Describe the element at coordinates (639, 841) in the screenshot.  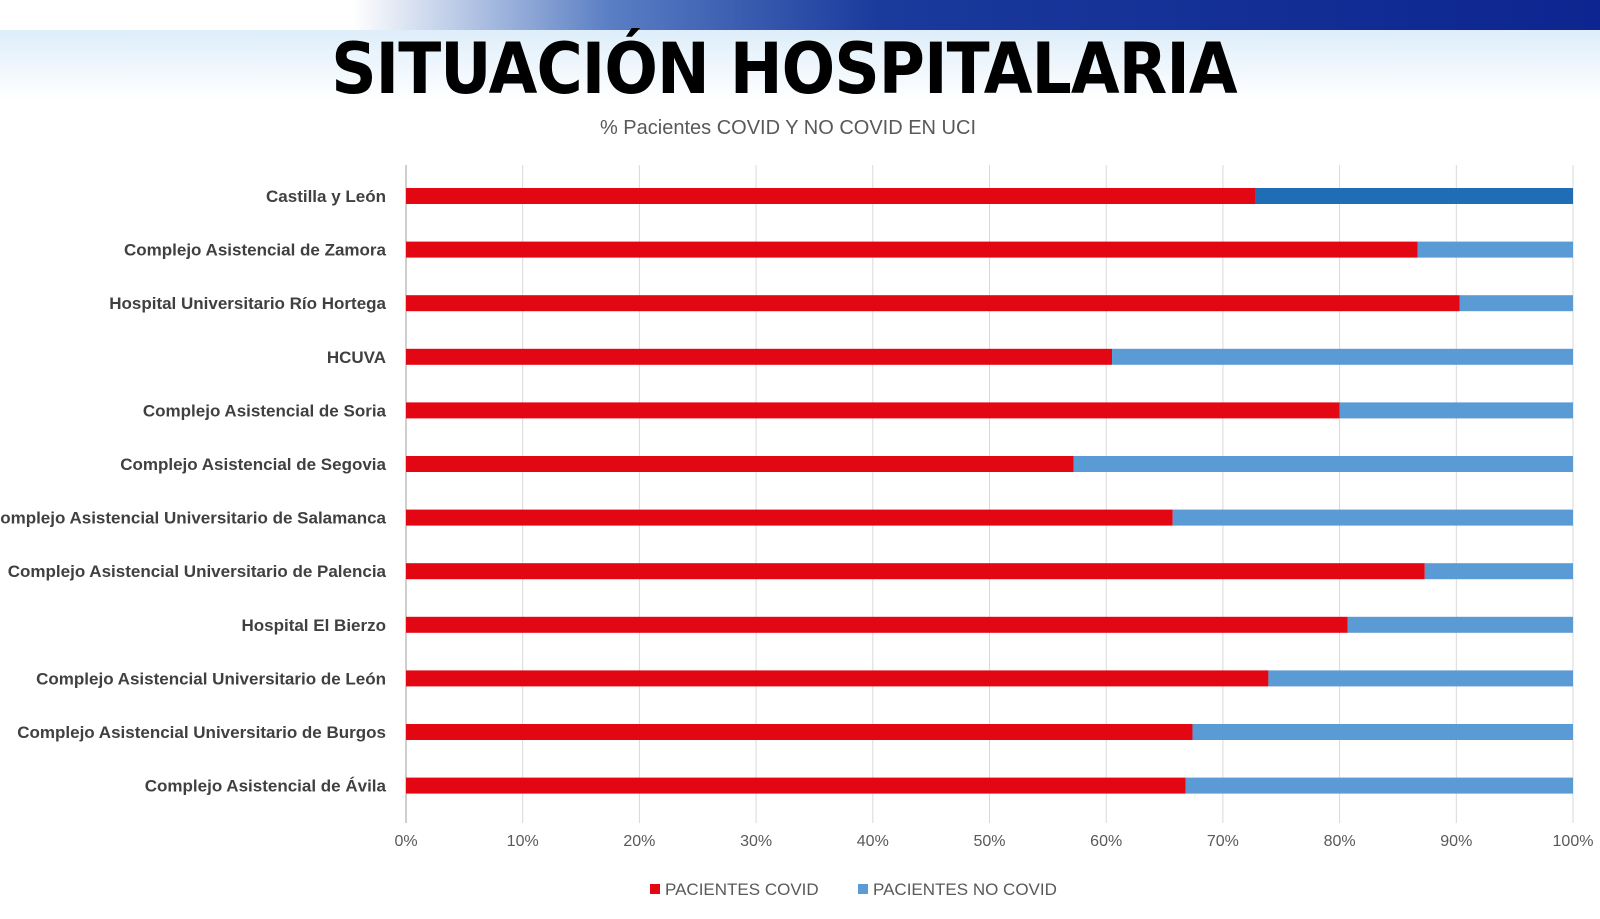
I see `x-tick-label: 20%` at that location.